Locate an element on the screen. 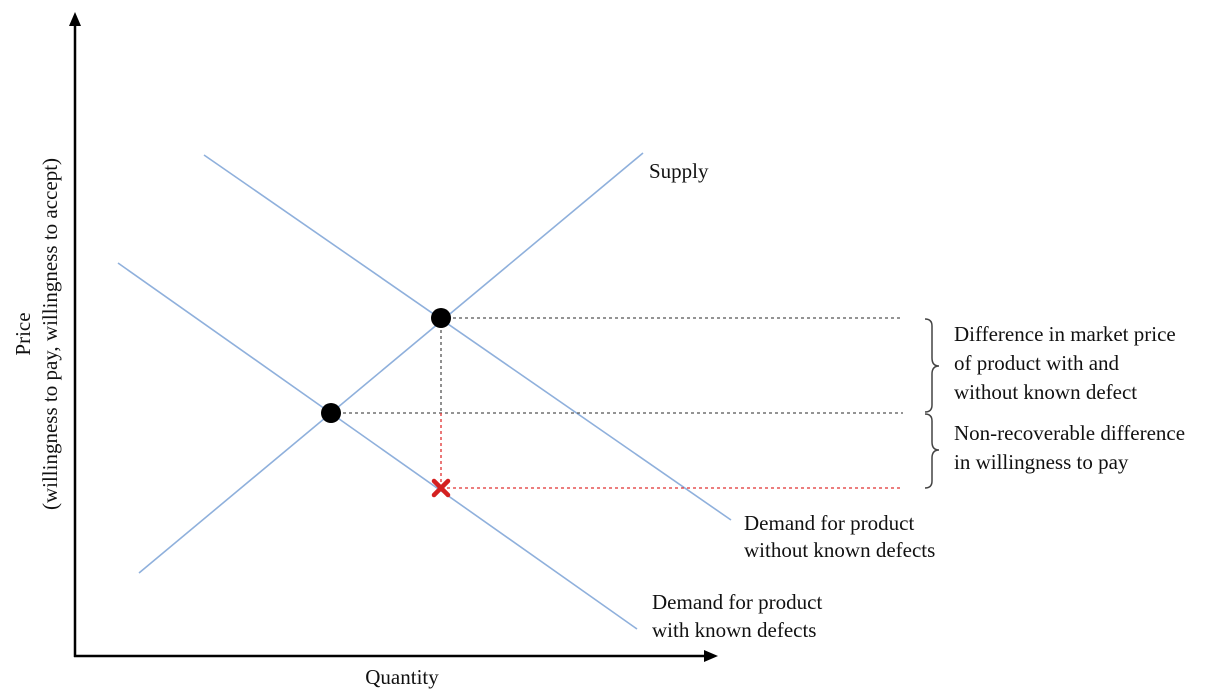 This screenshot has height=690, width=1224. equilibrium-point-without-defects-icon is located at coordinates (441, 318).